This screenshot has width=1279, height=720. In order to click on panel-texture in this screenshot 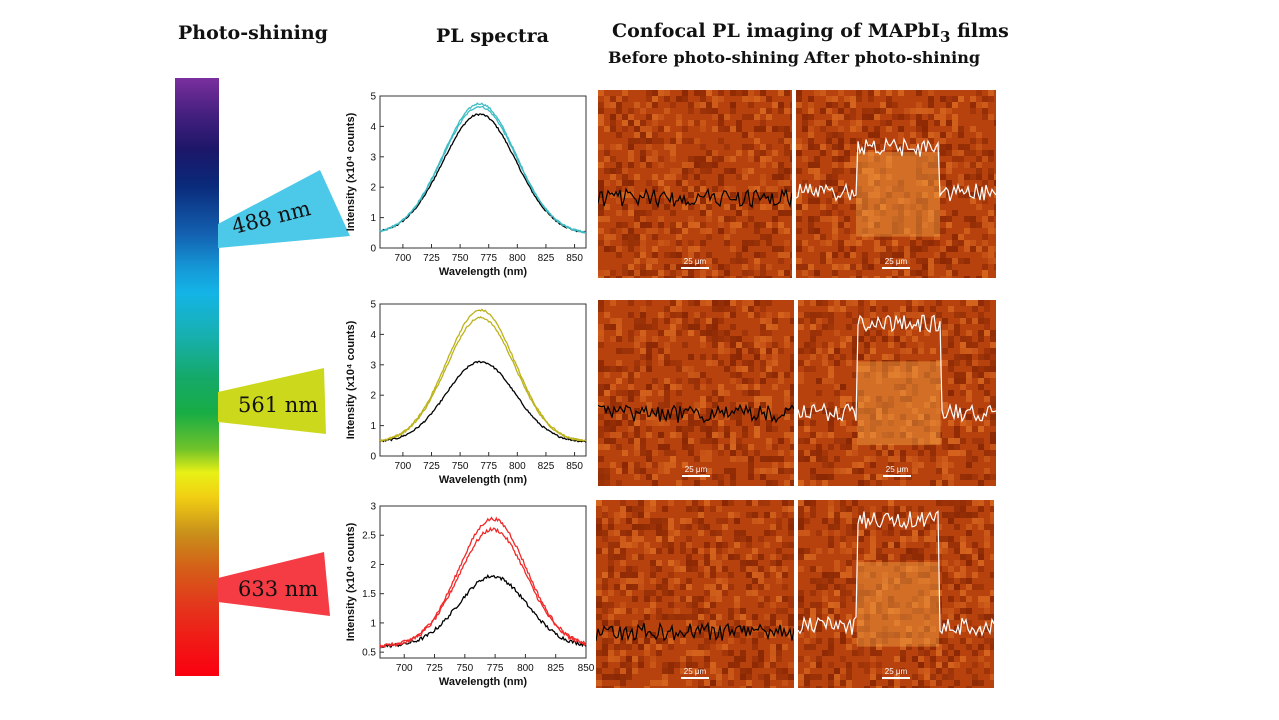, I will do `click(897, 393)`.